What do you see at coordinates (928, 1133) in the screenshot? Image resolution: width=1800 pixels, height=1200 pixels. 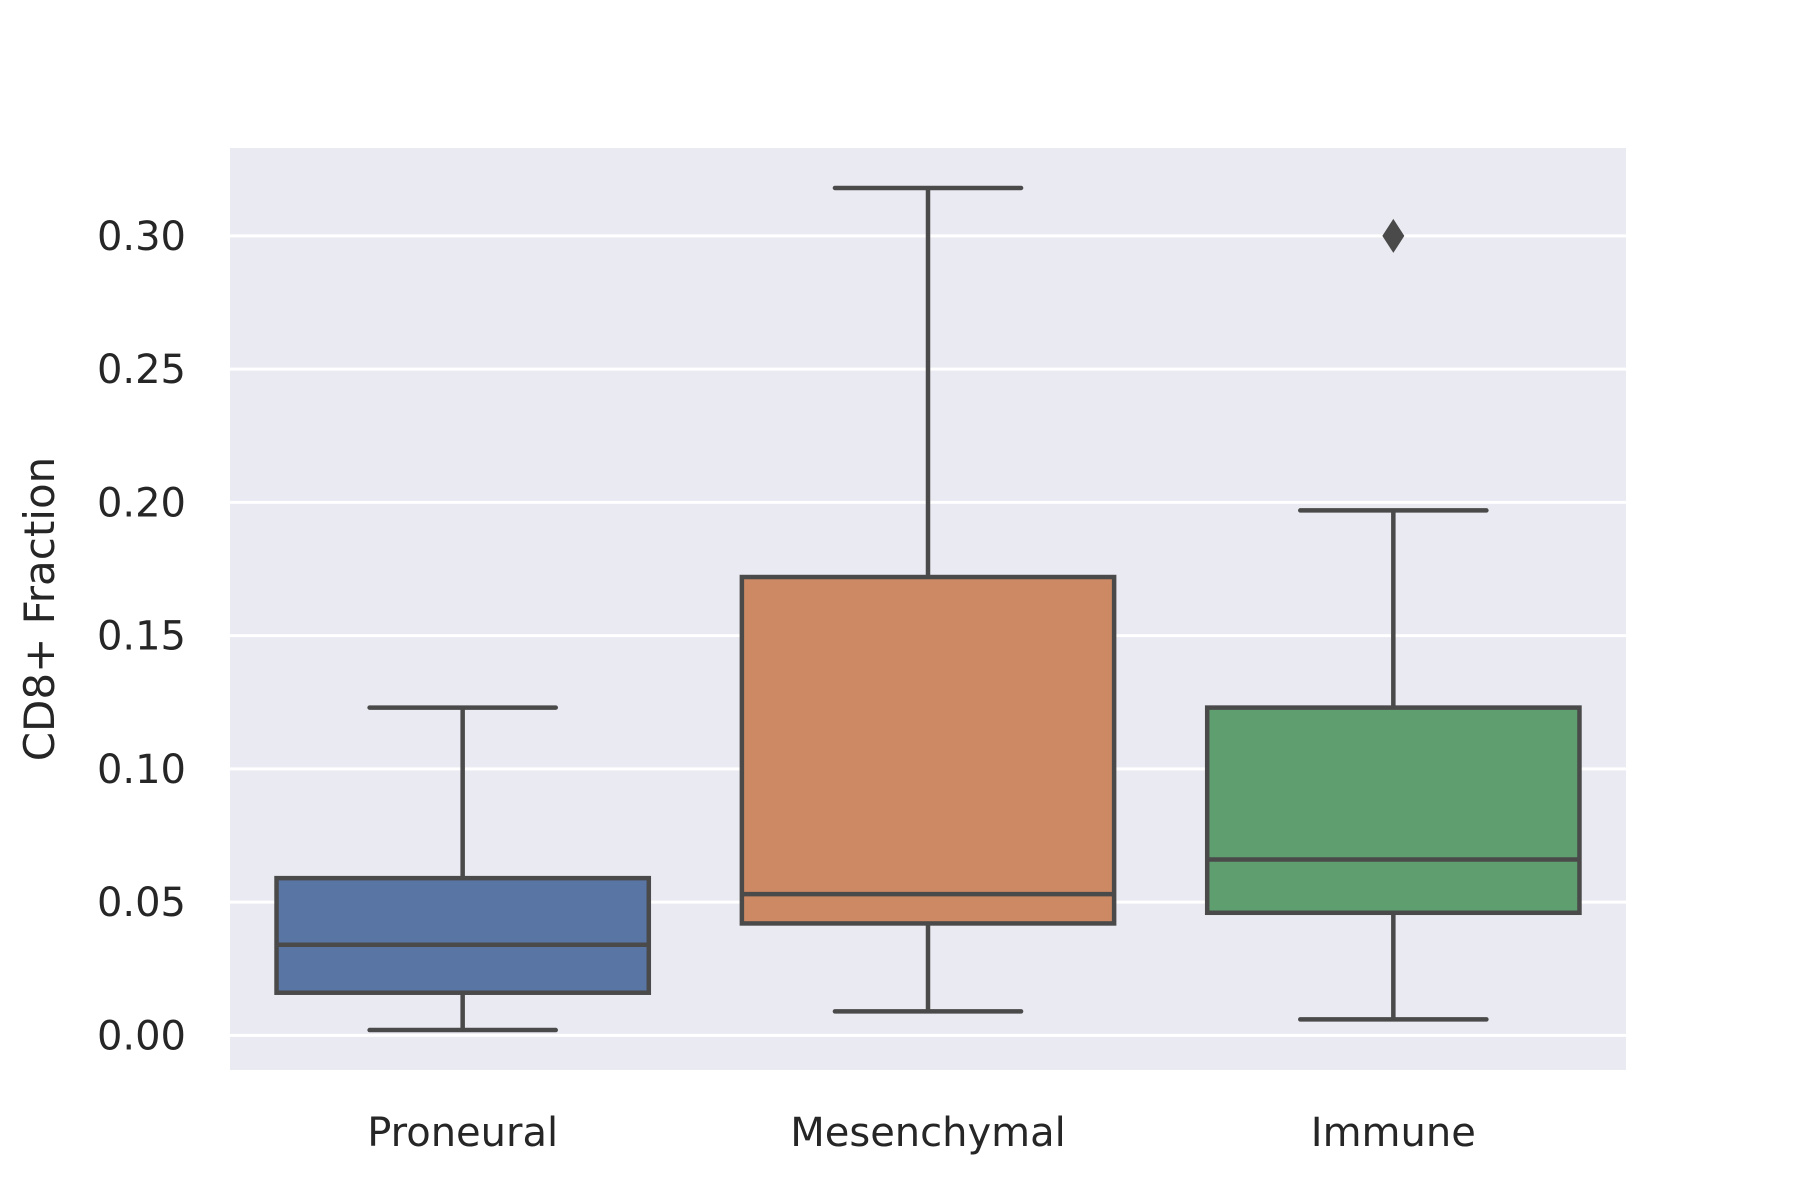 I see `x-tick-label: Mesenchymal` at bounding box center [928, 1133].